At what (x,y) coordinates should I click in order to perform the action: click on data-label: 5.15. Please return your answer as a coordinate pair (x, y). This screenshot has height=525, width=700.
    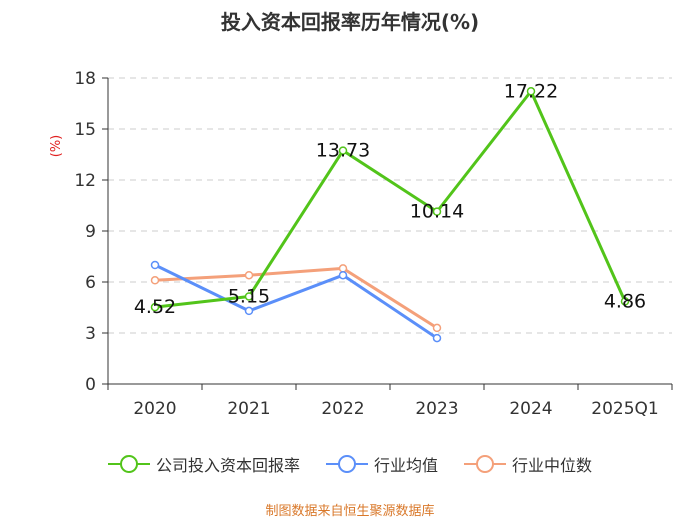
    Looking at the image, I should click on (249, 296).